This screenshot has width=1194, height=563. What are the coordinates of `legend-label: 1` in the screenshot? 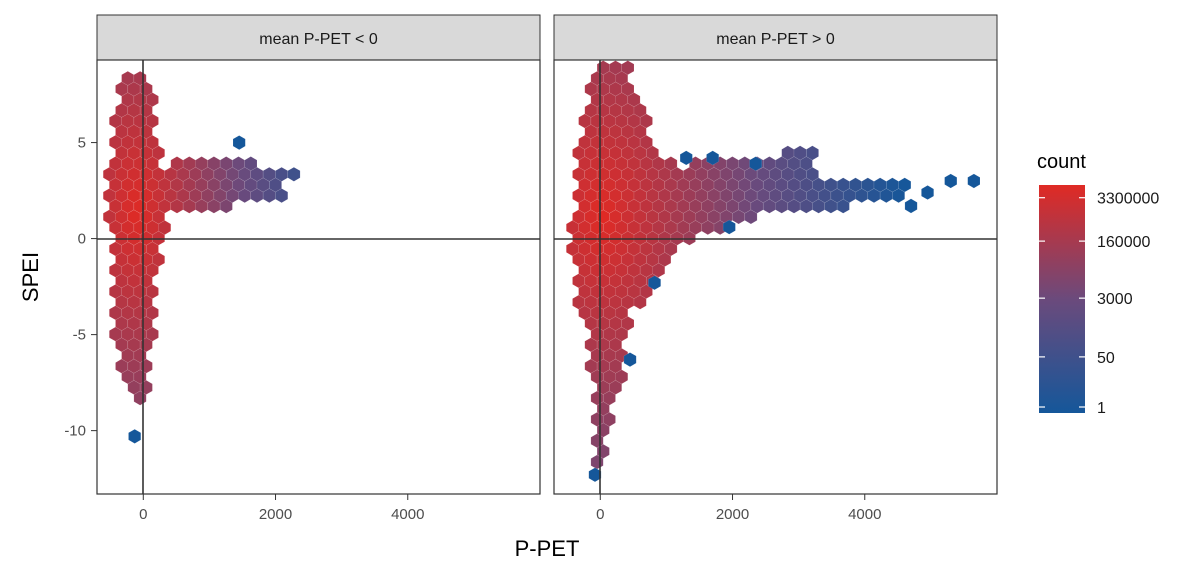 It's located at (1101, 408).